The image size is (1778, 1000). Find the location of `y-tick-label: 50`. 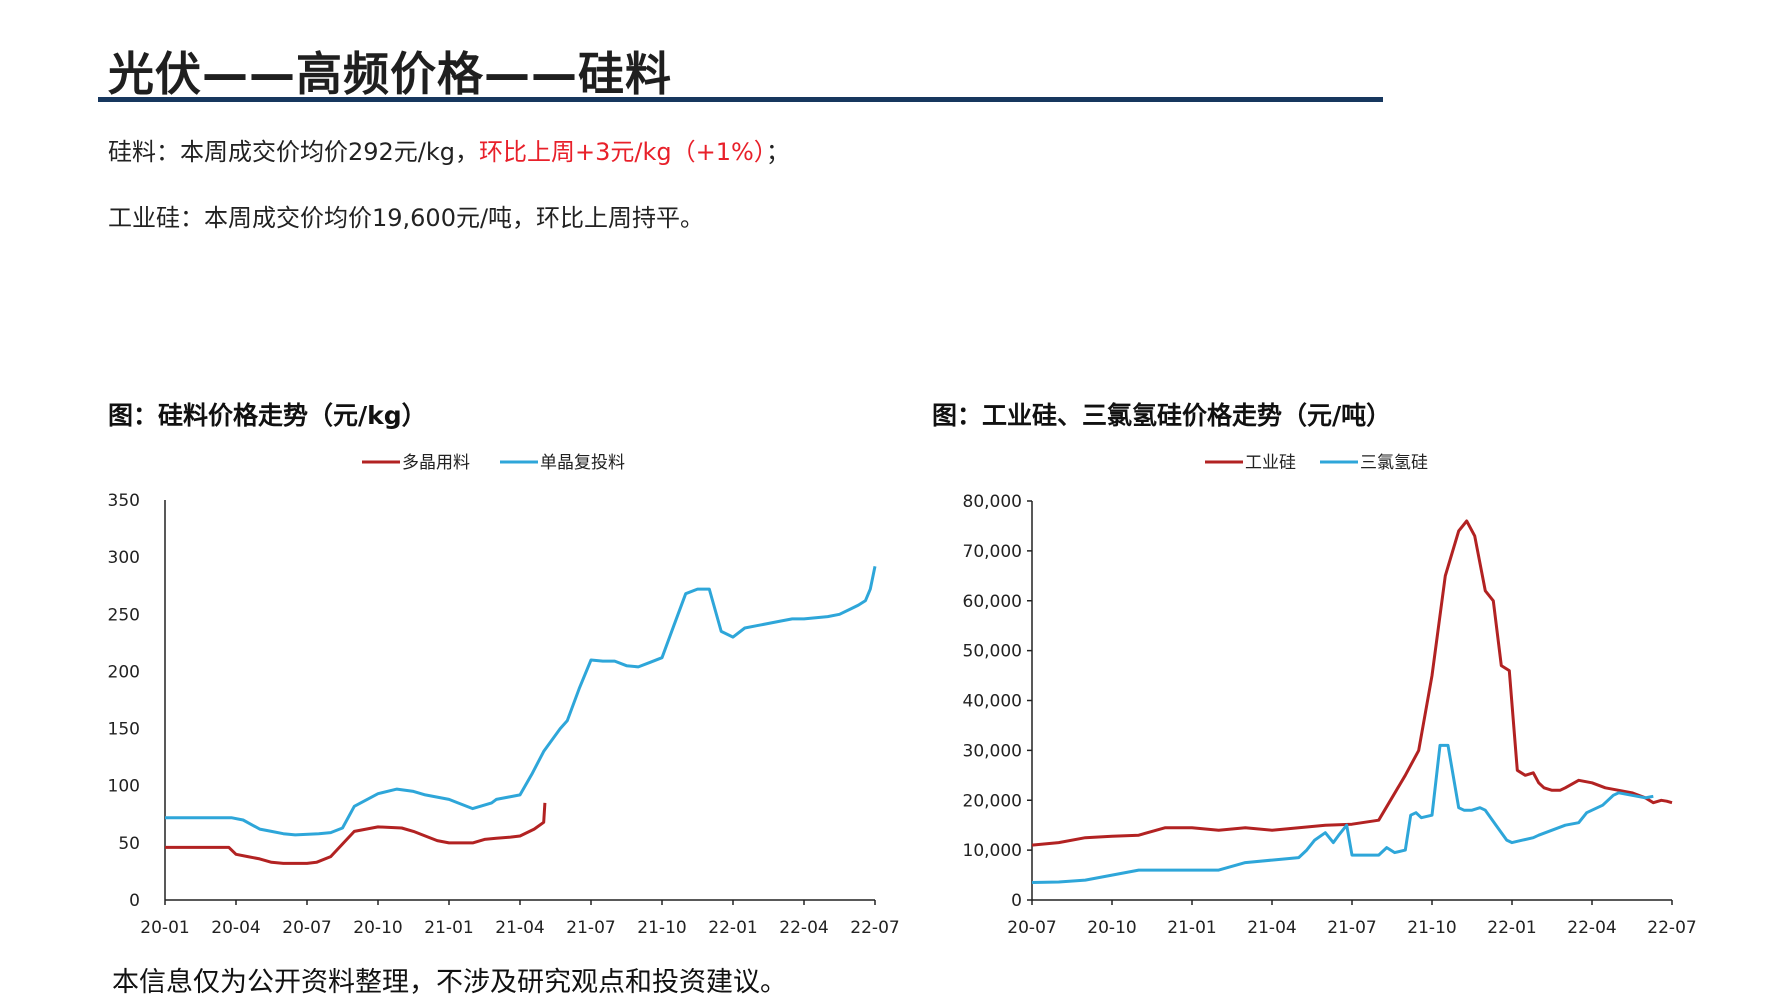

y-tick-label: 50 is located at coordinates (129, 844).